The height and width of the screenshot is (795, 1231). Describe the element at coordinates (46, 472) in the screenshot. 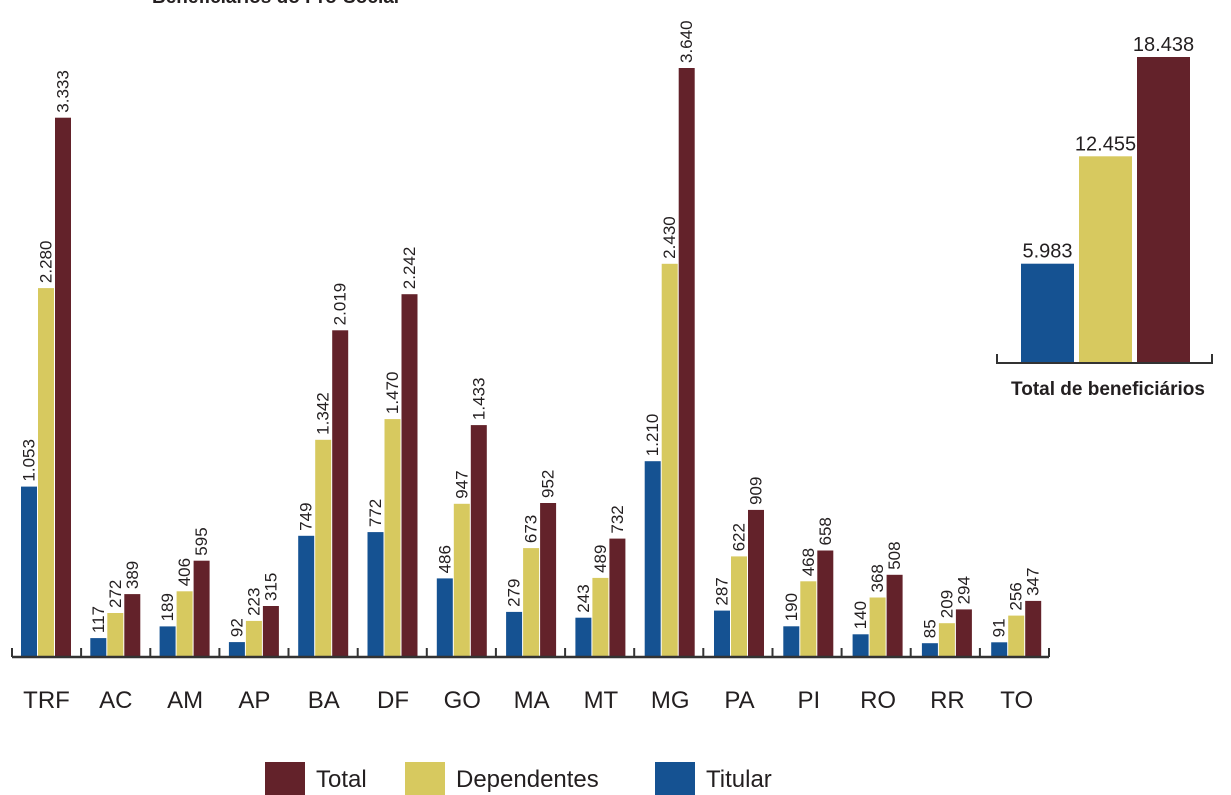

I see `bar-dependentes-trf` at that location.